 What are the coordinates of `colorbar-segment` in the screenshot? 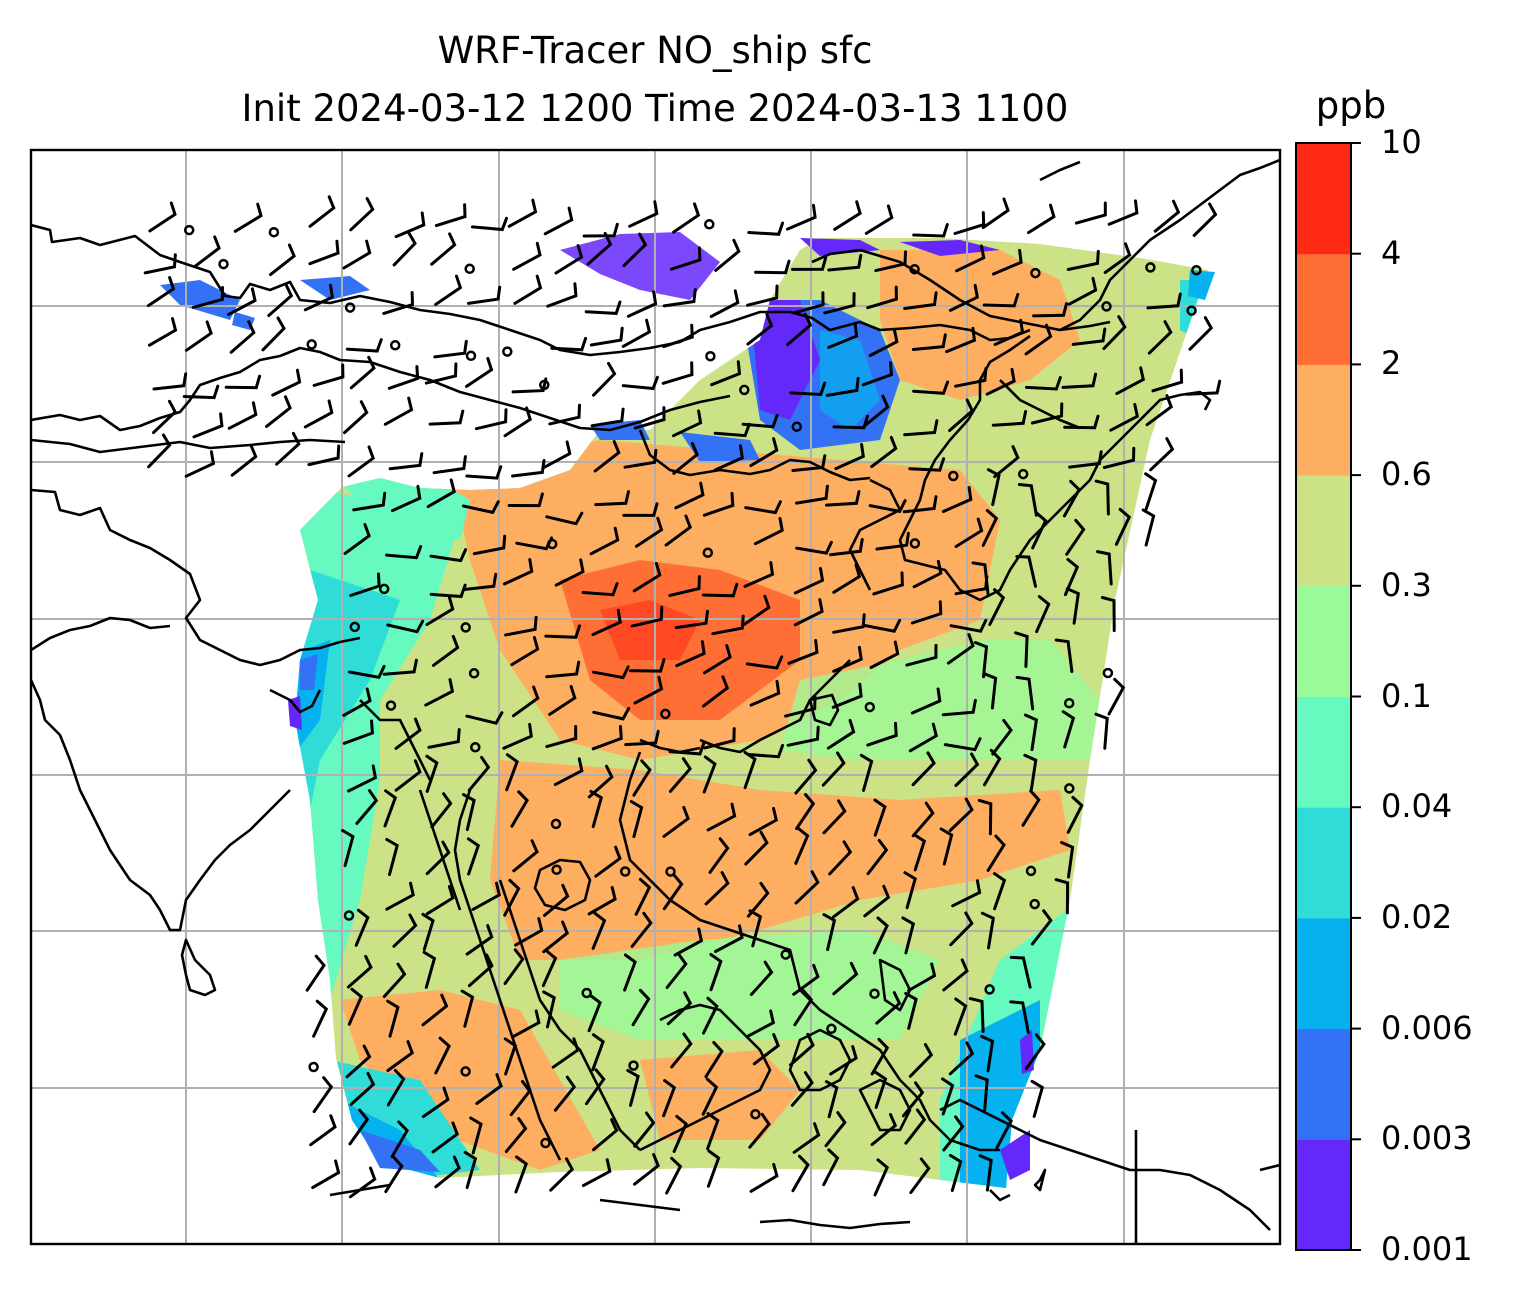 It's located at (1323, 641).